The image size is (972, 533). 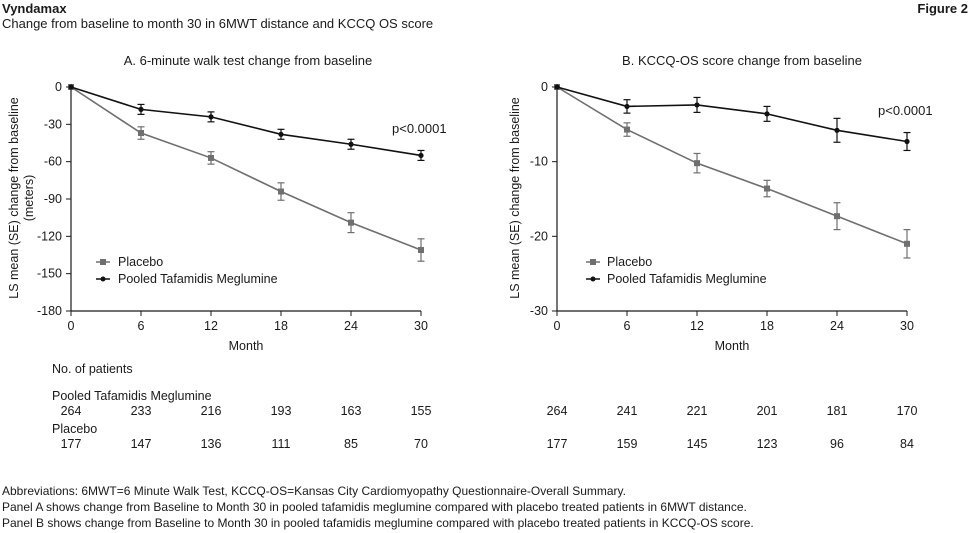 I want to click on patient-count-placebo-a: 85, so click(x=351, y=444).